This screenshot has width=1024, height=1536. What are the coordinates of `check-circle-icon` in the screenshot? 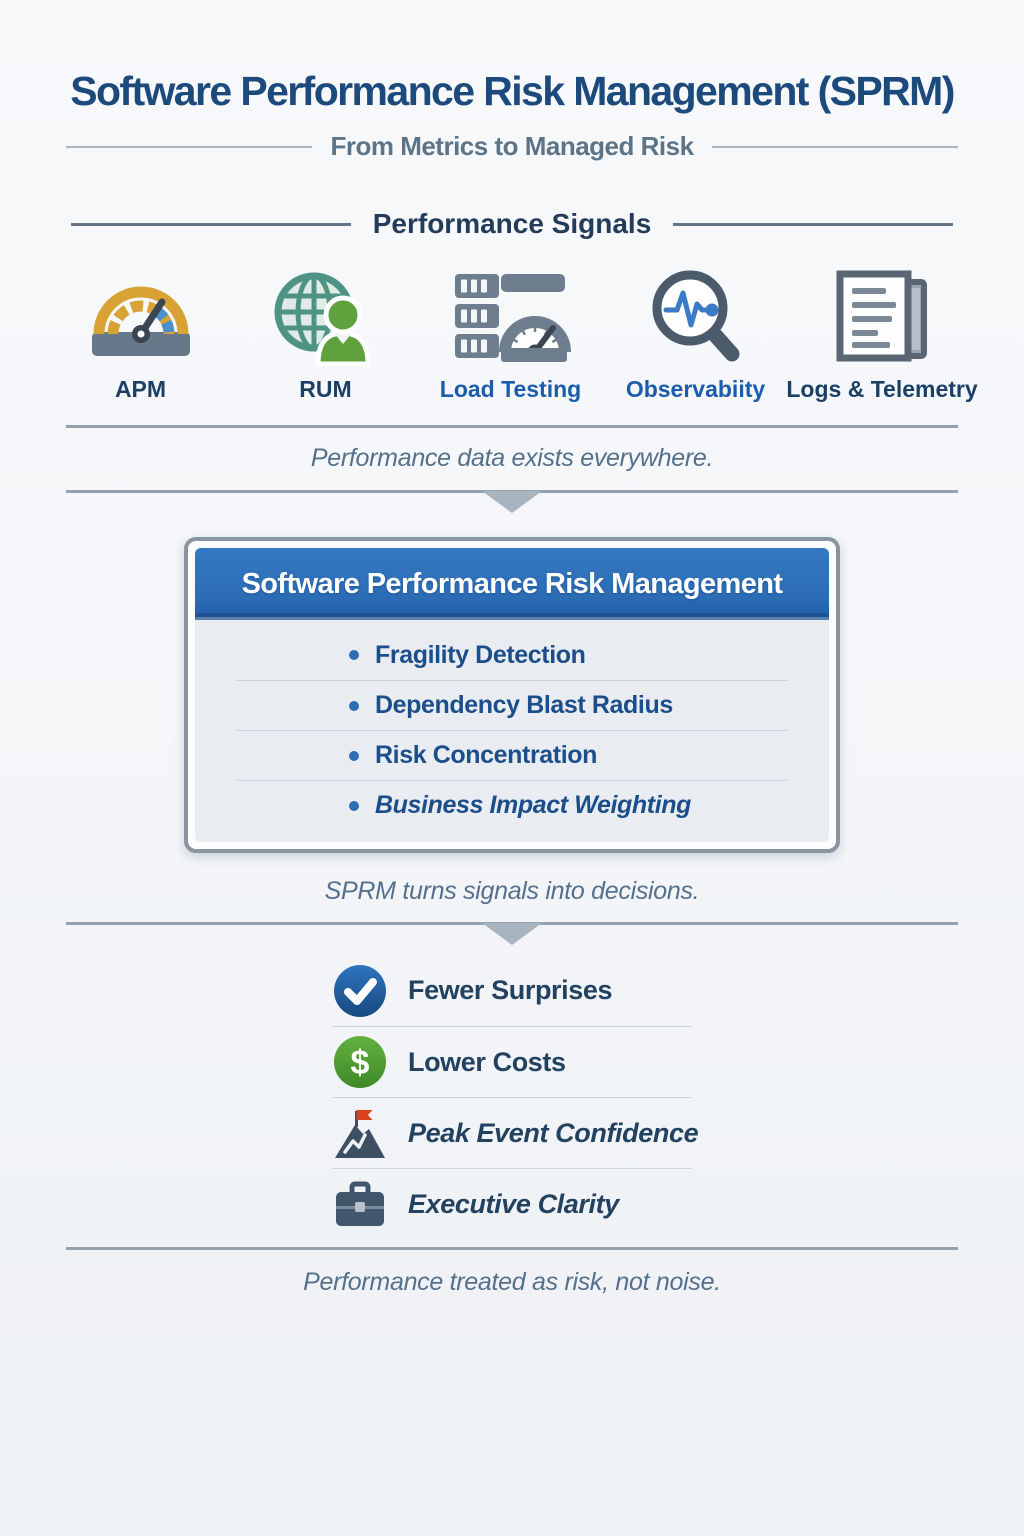 It's located at (360, 990).